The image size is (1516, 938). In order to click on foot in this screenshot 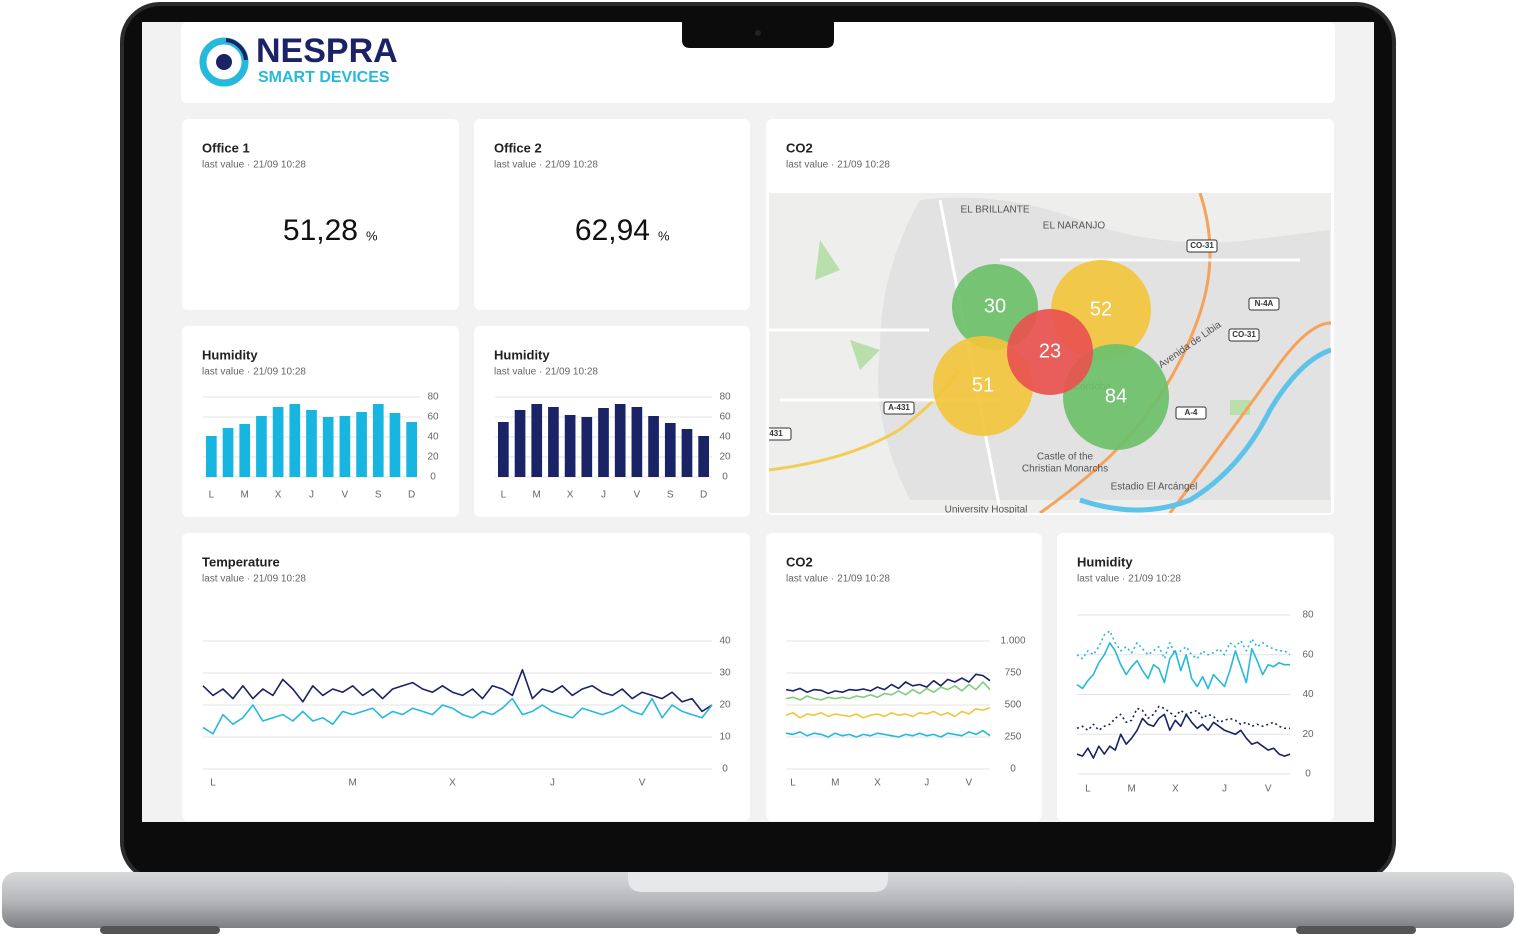, I will do `click(1356, 930)`.